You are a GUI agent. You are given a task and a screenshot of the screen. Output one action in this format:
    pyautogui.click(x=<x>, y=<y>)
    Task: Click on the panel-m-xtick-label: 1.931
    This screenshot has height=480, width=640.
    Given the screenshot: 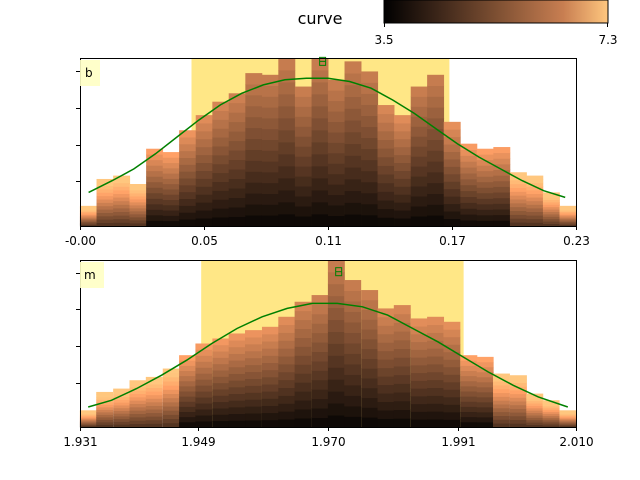 What is the action you would take?
    pyautogui.click(x=80, y=442)
    